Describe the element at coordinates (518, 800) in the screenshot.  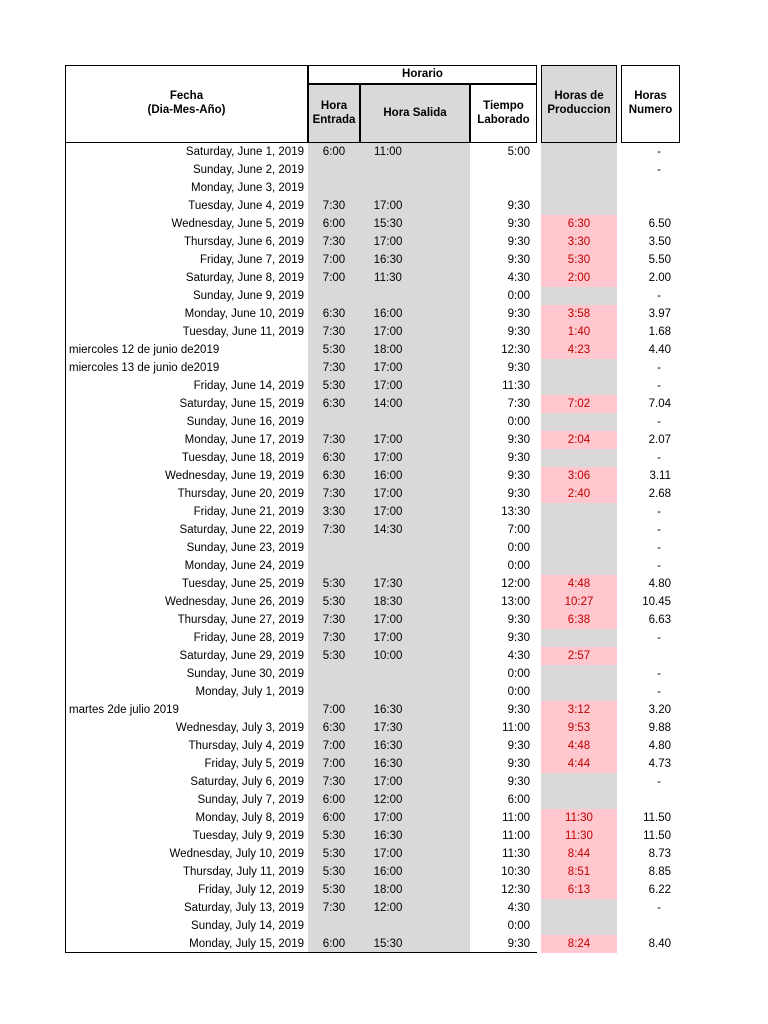
I see `cell-tiempo-laborado: 6:00` at that location.